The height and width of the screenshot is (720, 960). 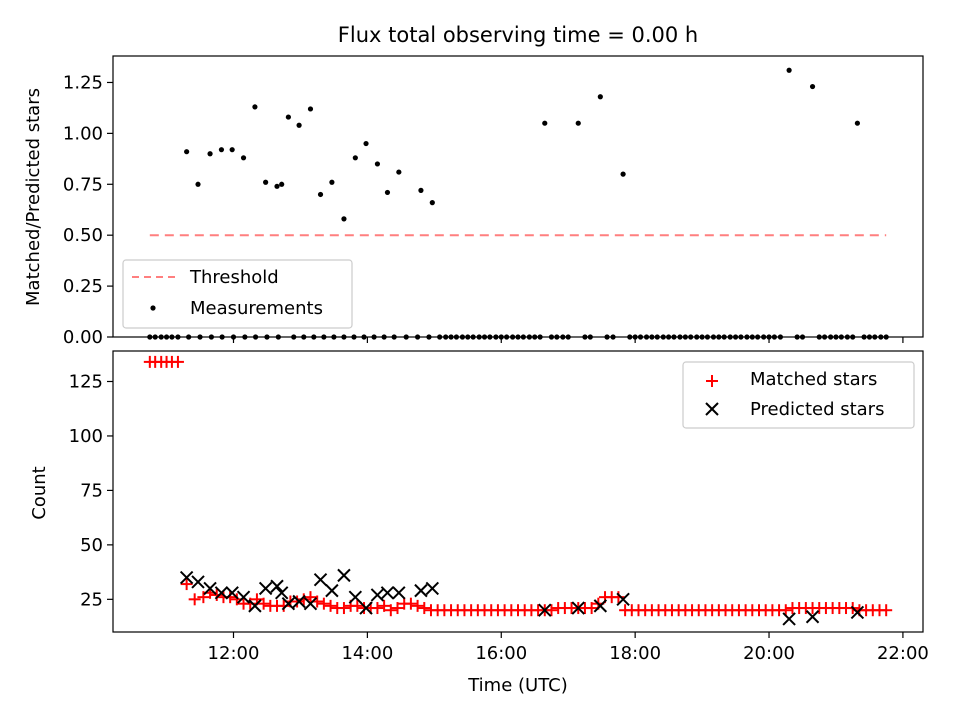 I want to click on top-legend: Threshold Measurements, so click(x=237, y=294).